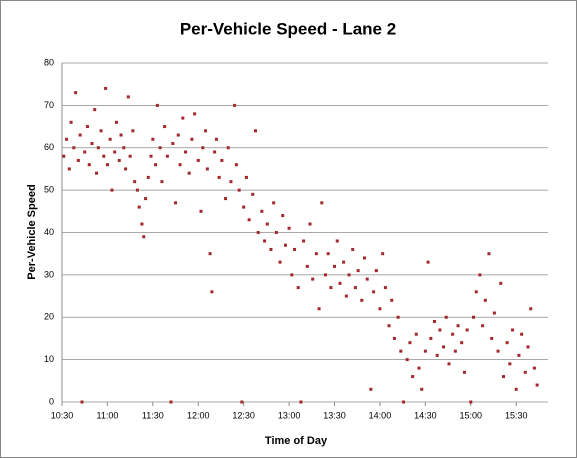  What do you see at coordinates (471, 415) in the screenshot?
I see `x-tick-label: 15:00` at bounding box center [471, 415].